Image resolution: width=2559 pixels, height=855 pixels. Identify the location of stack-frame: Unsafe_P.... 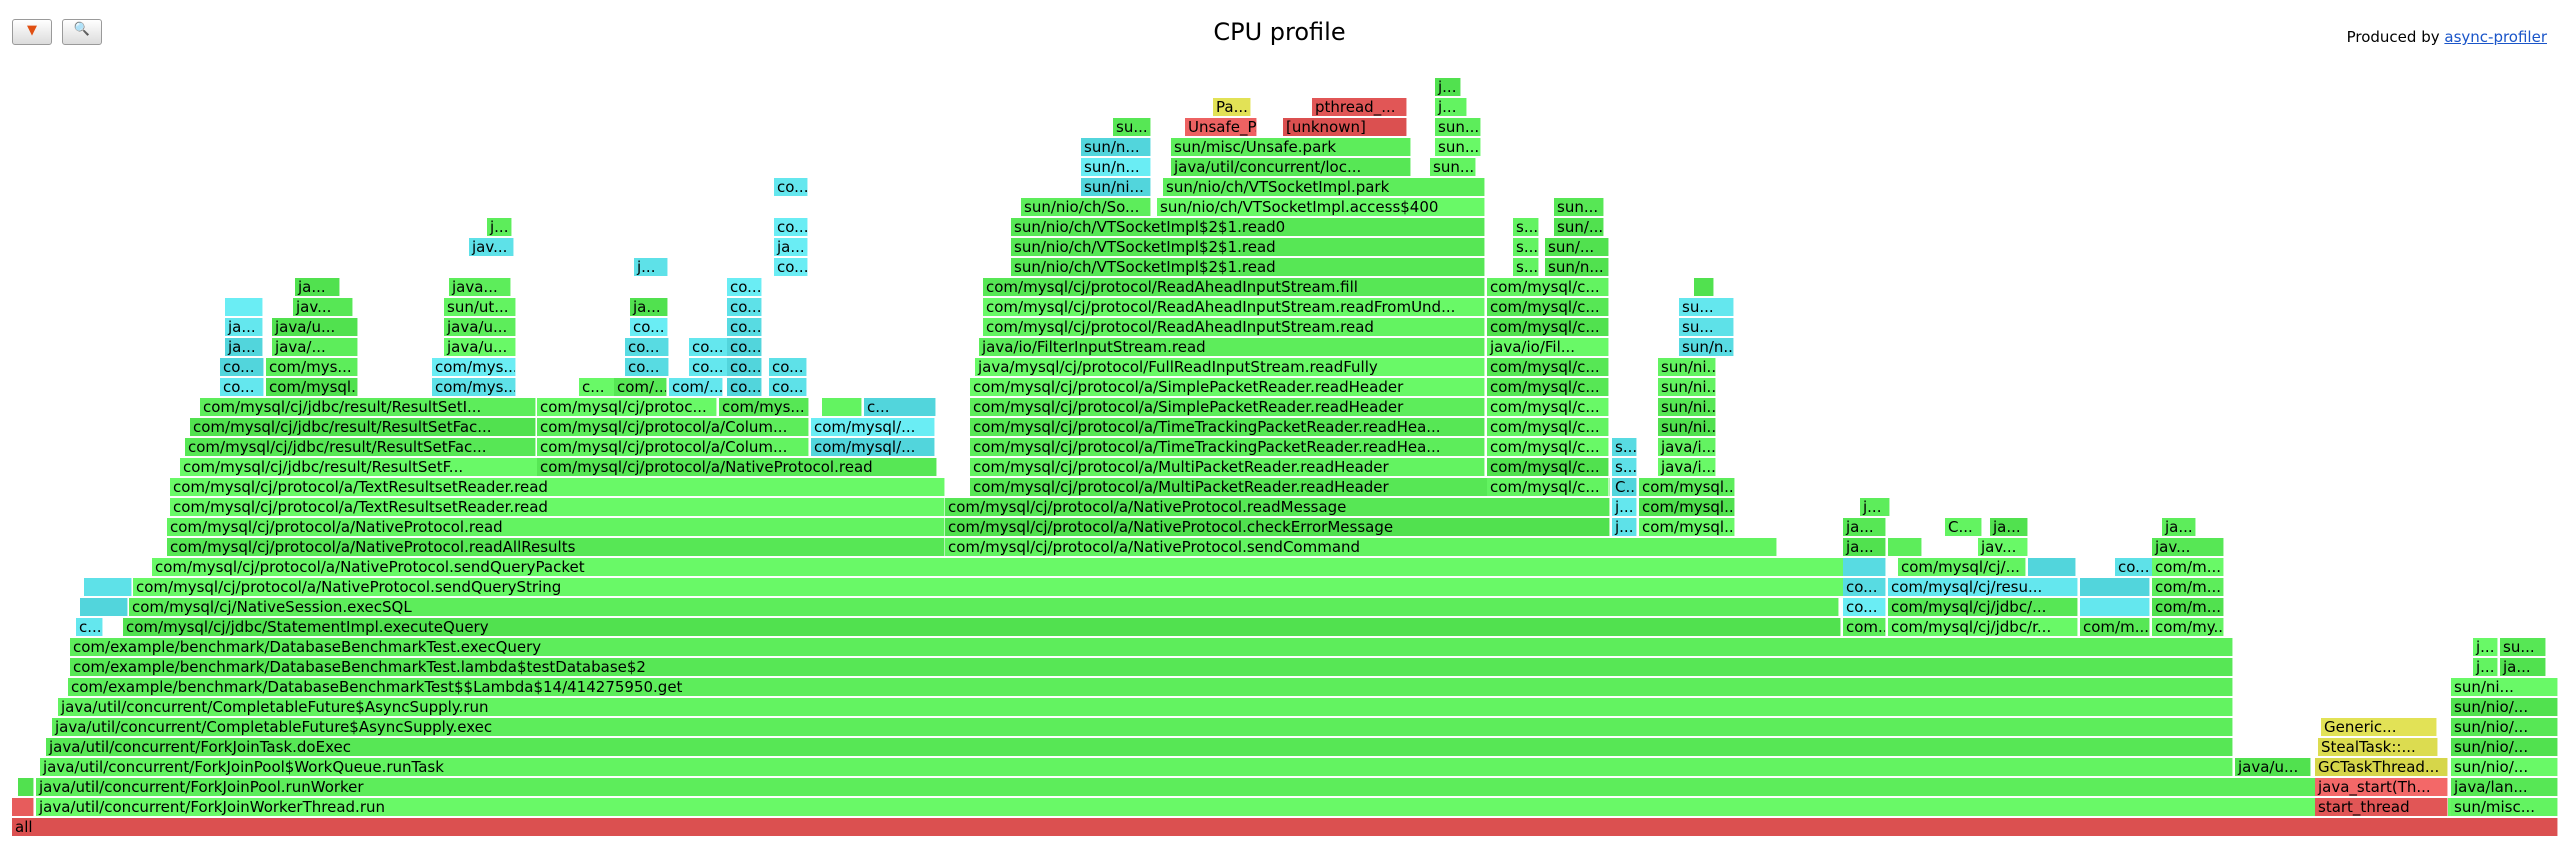
(1221, 127).